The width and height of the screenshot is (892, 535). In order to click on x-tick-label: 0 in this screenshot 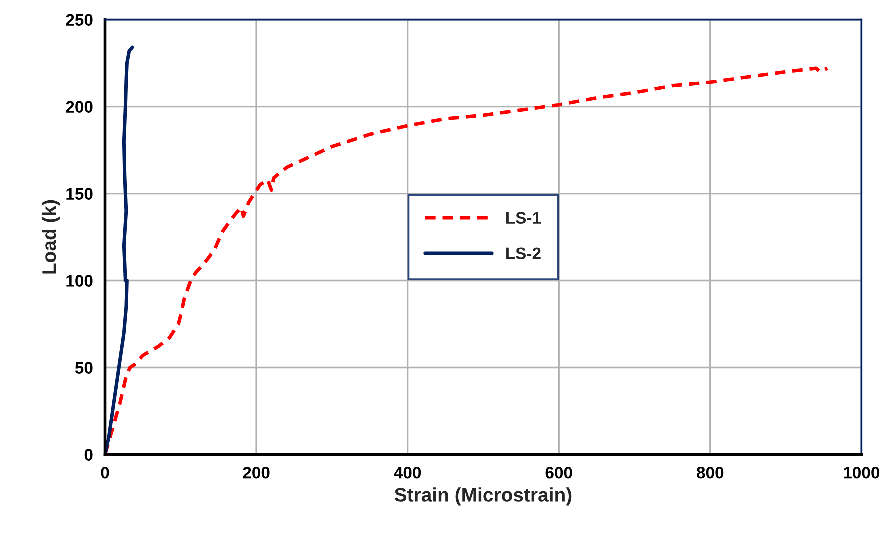, I will do `click(105, 472)`.